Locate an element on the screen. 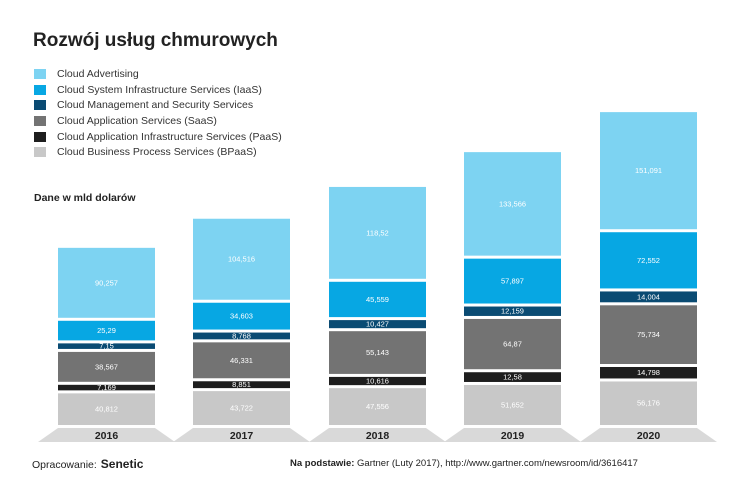 Image resolution: width=729 pixels, height=482 pixels. footer-credits: Opracowanie: Senetic is located at coordinates (87, 464).